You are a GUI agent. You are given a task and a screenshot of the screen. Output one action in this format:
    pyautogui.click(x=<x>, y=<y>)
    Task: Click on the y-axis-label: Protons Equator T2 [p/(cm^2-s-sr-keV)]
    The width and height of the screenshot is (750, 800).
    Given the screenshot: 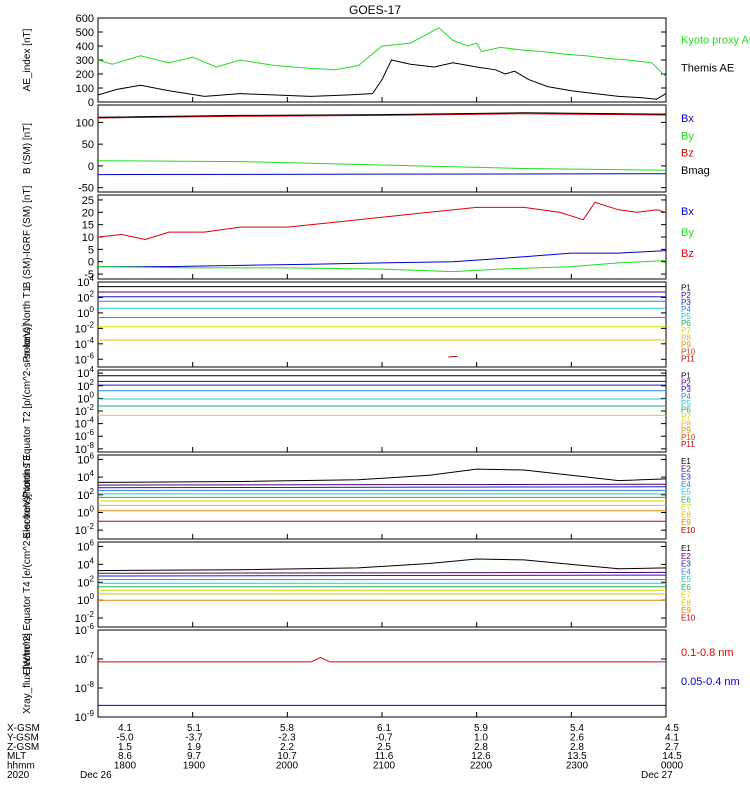 What is the action you would take?
    pyautogui.click(x=27, y=411)
    